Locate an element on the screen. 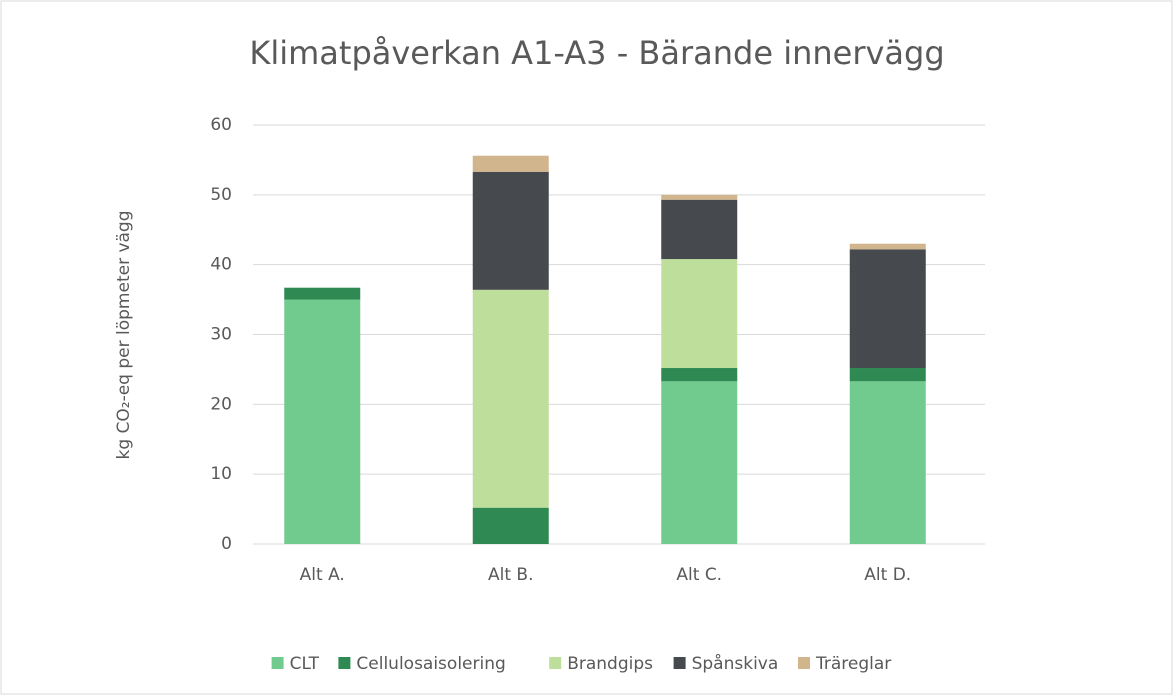  y-tick-label: 50 is located at coordinates (221, 195).